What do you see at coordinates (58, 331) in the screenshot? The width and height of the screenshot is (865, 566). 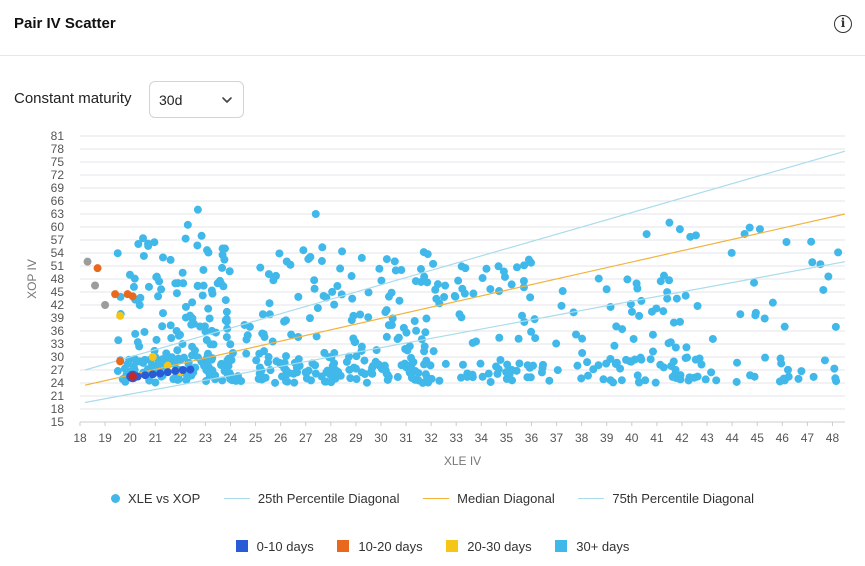 I see `y-tick-label: 36` at bounding box center [58, 331].